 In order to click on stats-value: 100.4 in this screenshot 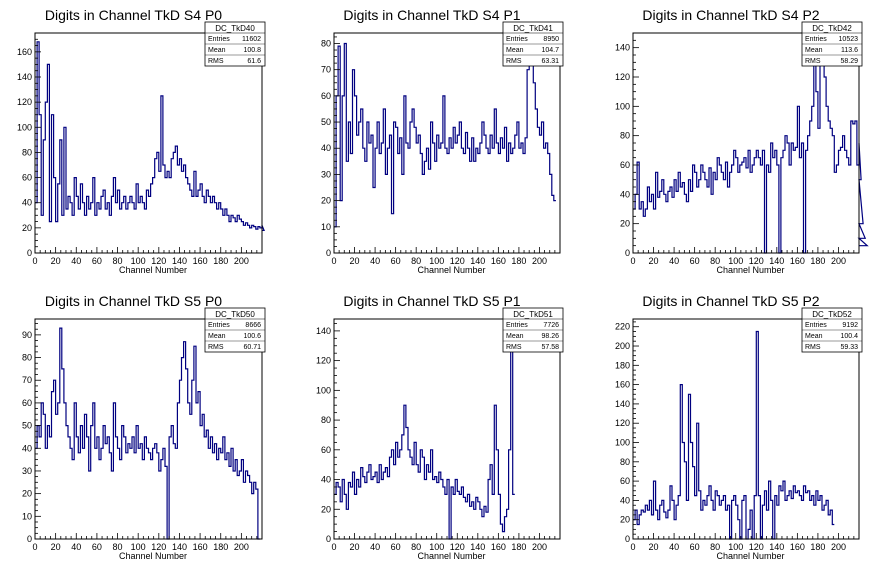, I will do `click(849, 336)`.